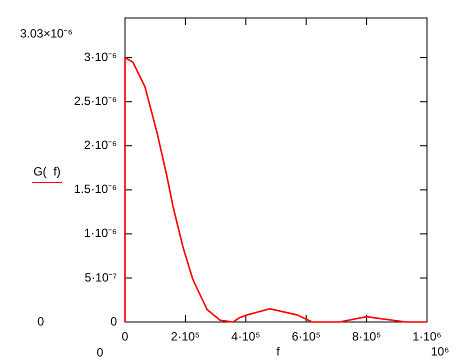  Describe the element at coordinates (101, 233) in the screenshot. I see `y-tick-label: 1·10⁻⁶` at that location.